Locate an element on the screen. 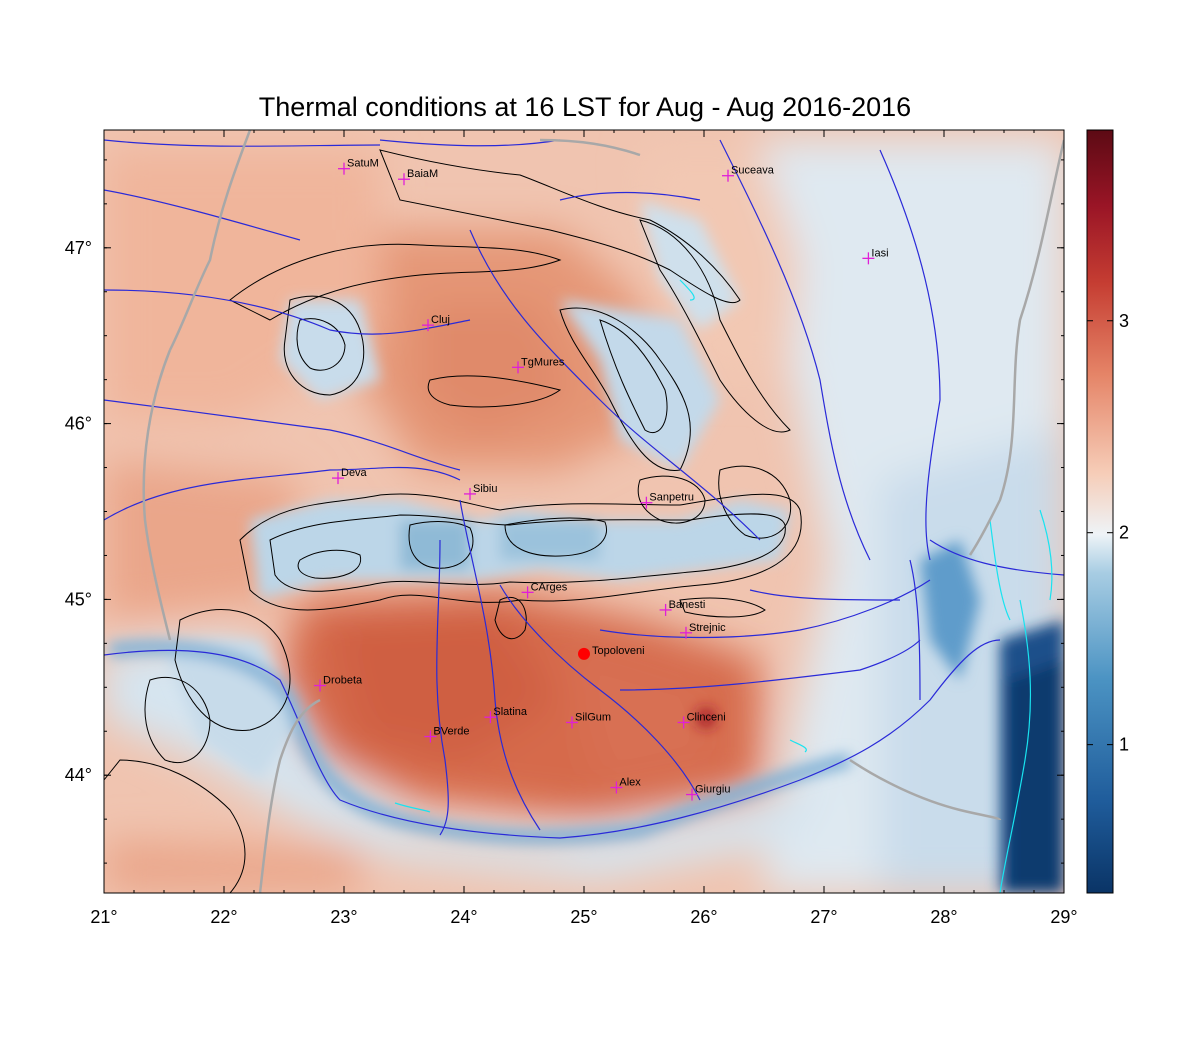 This screenshot has height=1050, width=1200. city-marker: Iasi is located at coordinates (875, 256).